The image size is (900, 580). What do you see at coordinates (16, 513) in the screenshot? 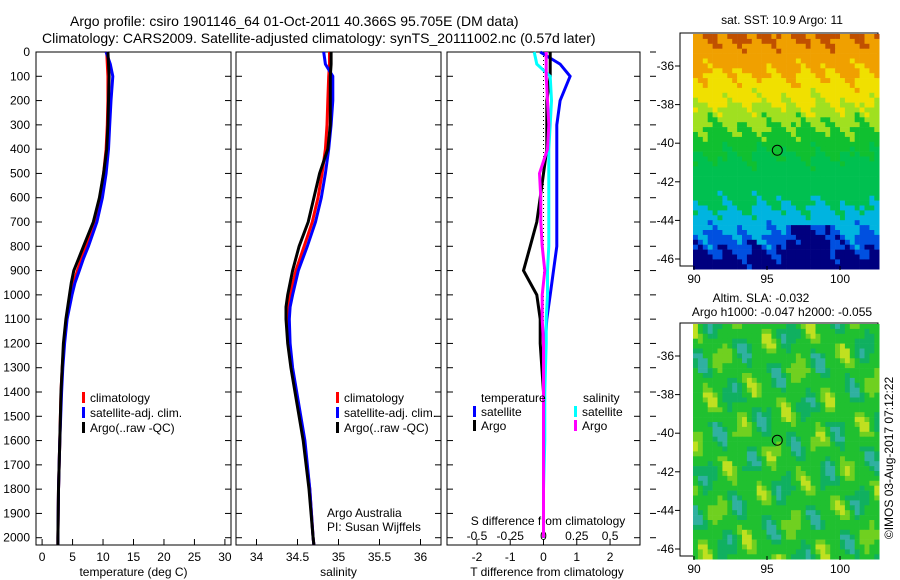
I see `y-tick-label: 1900` at bounding box center [16, 513].